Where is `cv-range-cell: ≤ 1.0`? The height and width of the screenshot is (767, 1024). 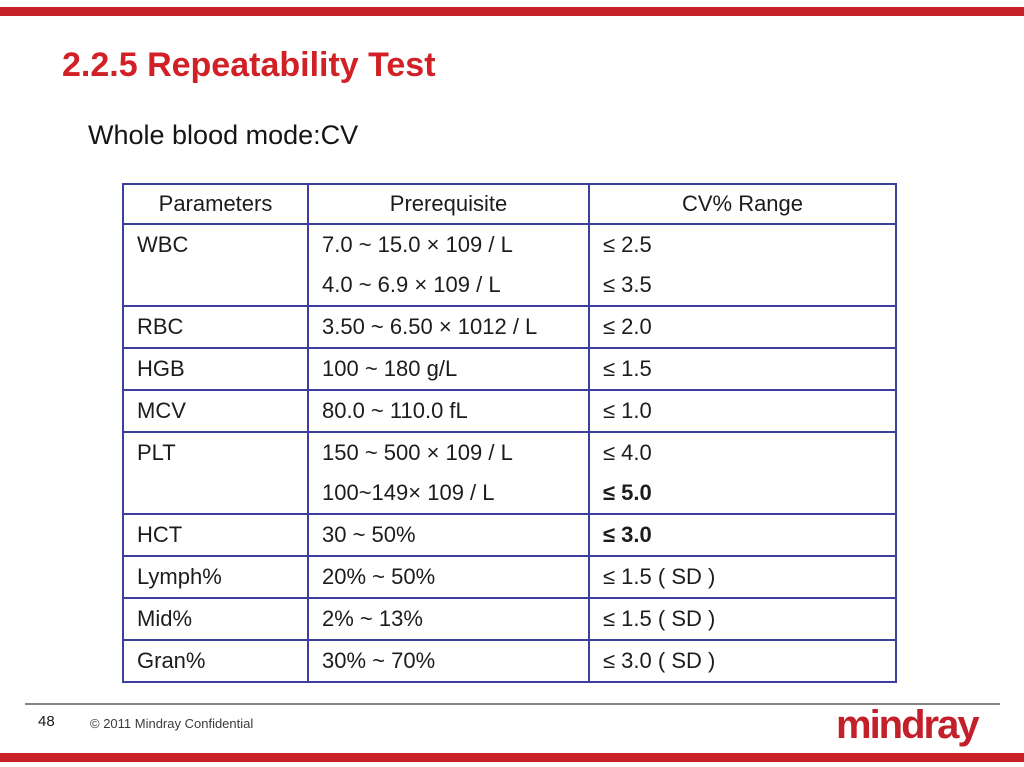 cv-range-cell: ≤ 1.0 is located at coordinates (742, 411).